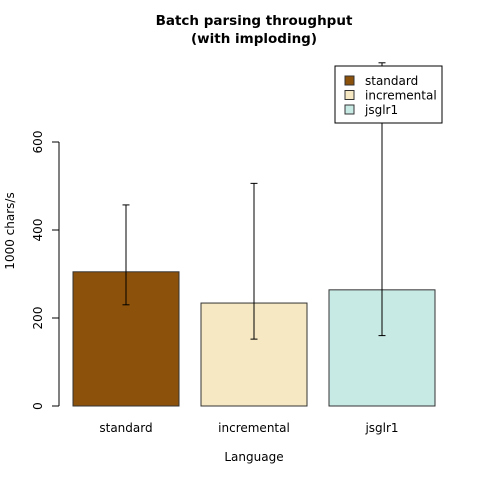  What do you see at coordinates (38, 318) in the screenshot?
I see `y-tick-label-200: 200` at bounding box center [38, 318].